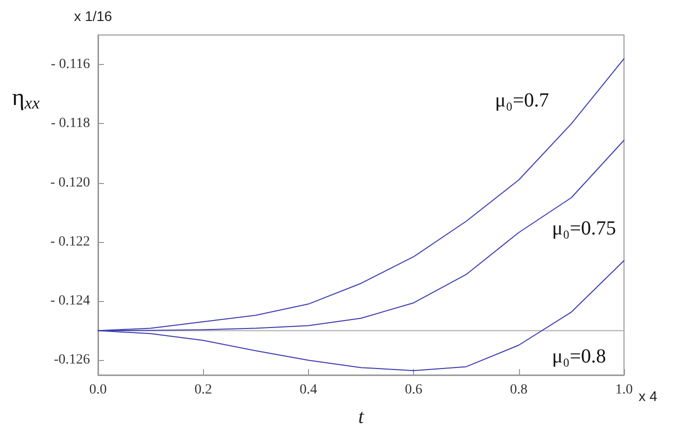  What do you see at coordinates (70, 242) in the screenshot?
I see `y-tick-label: - 0.122` at bounding box center [70, 242].